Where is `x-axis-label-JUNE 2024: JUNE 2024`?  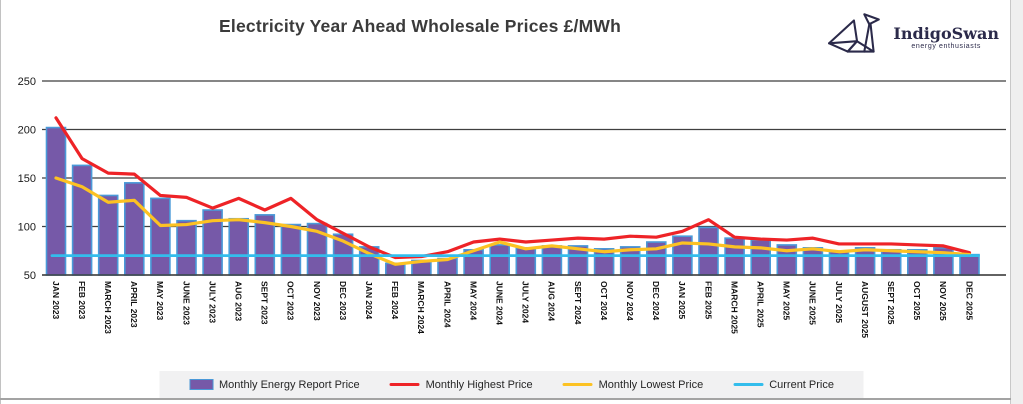 x-axis-label-JUNE 2024: JUNE 2024 is located at coordinates (500, 303).